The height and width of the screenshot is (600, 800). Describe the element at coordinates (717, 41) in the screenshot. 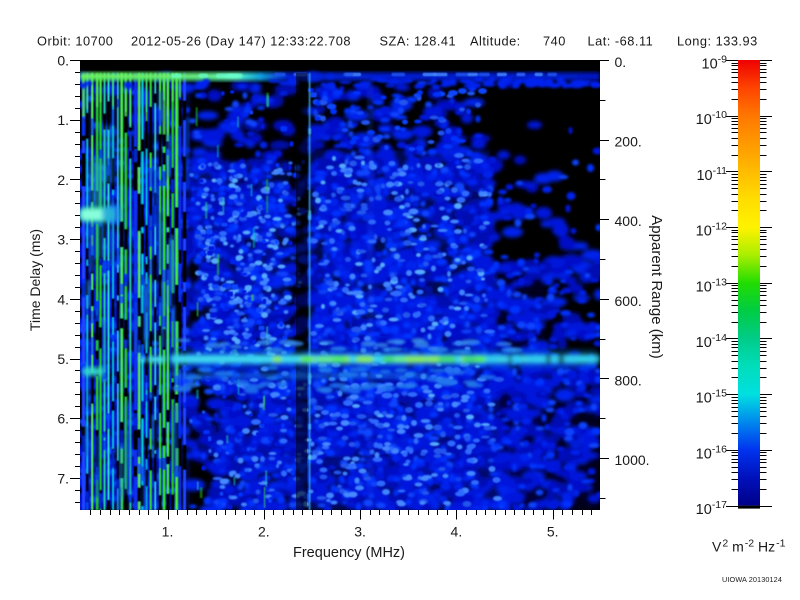

I see `svg-text: Long: 133.93` at that location.